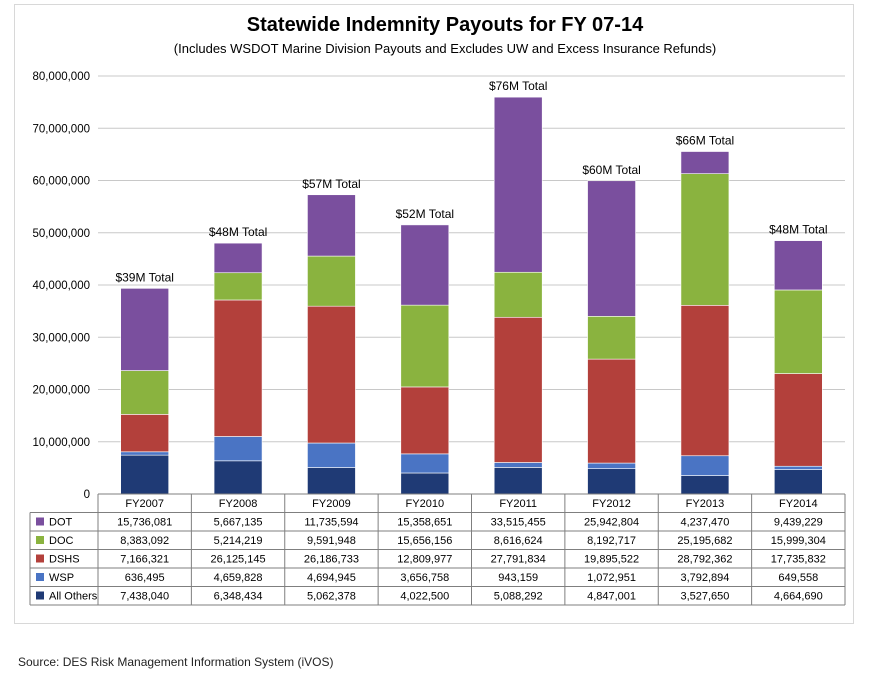 Image resolution: width=880 pixels, height=681 pixels. I want to click on y-tick-label: 10,000,000, so click(61, 443).